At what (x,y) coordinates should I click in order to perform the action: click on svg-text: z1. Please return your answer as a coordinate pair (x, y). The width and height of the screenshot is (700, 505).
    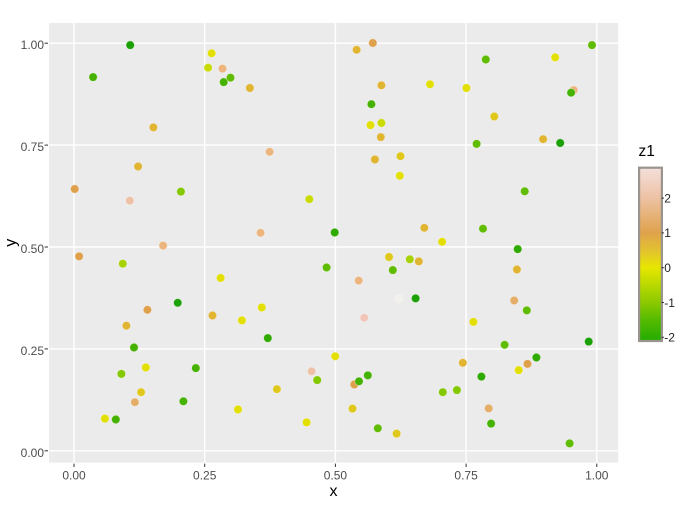
    Looking at the image, I should click on (647, 151).